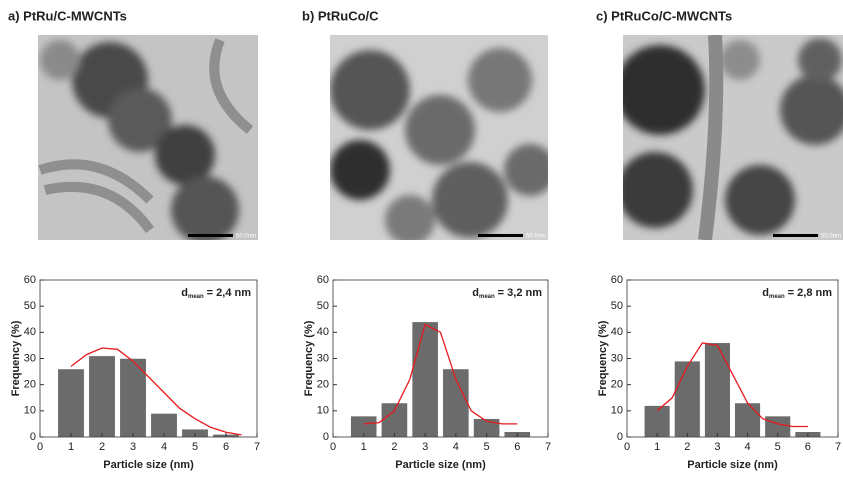  Describe the element at coordinates (664, 15) in the screenshot. I see `panel-title: c) PtRuCo/C-MWCNTs` at that location.